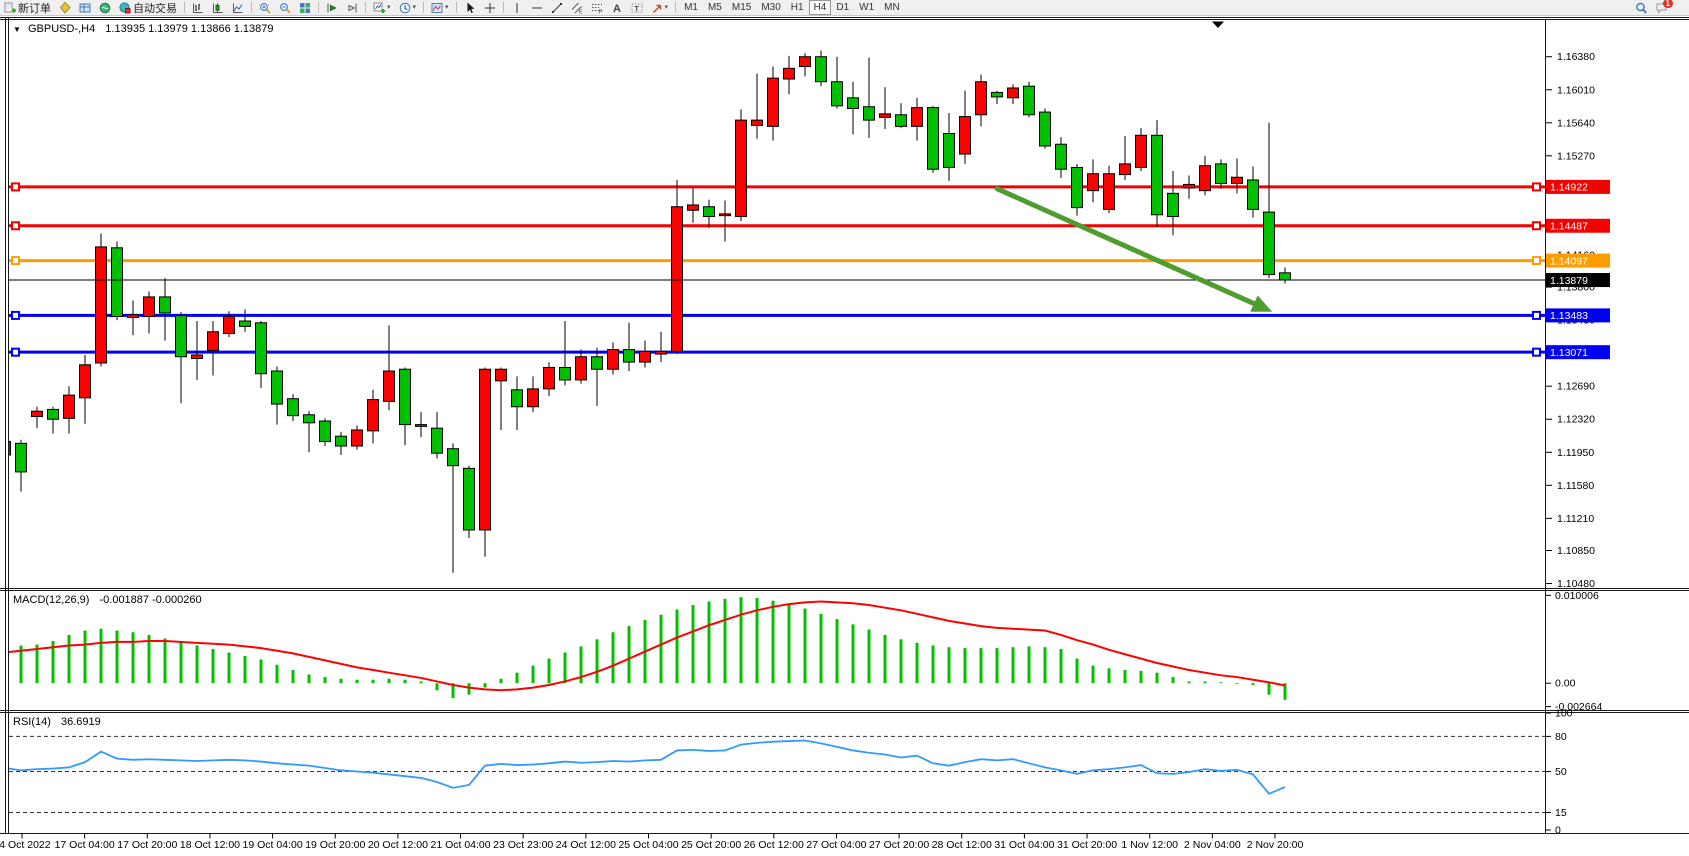  I want to click on svg-text: 31 Oct 04:00, so click(1024, 845).